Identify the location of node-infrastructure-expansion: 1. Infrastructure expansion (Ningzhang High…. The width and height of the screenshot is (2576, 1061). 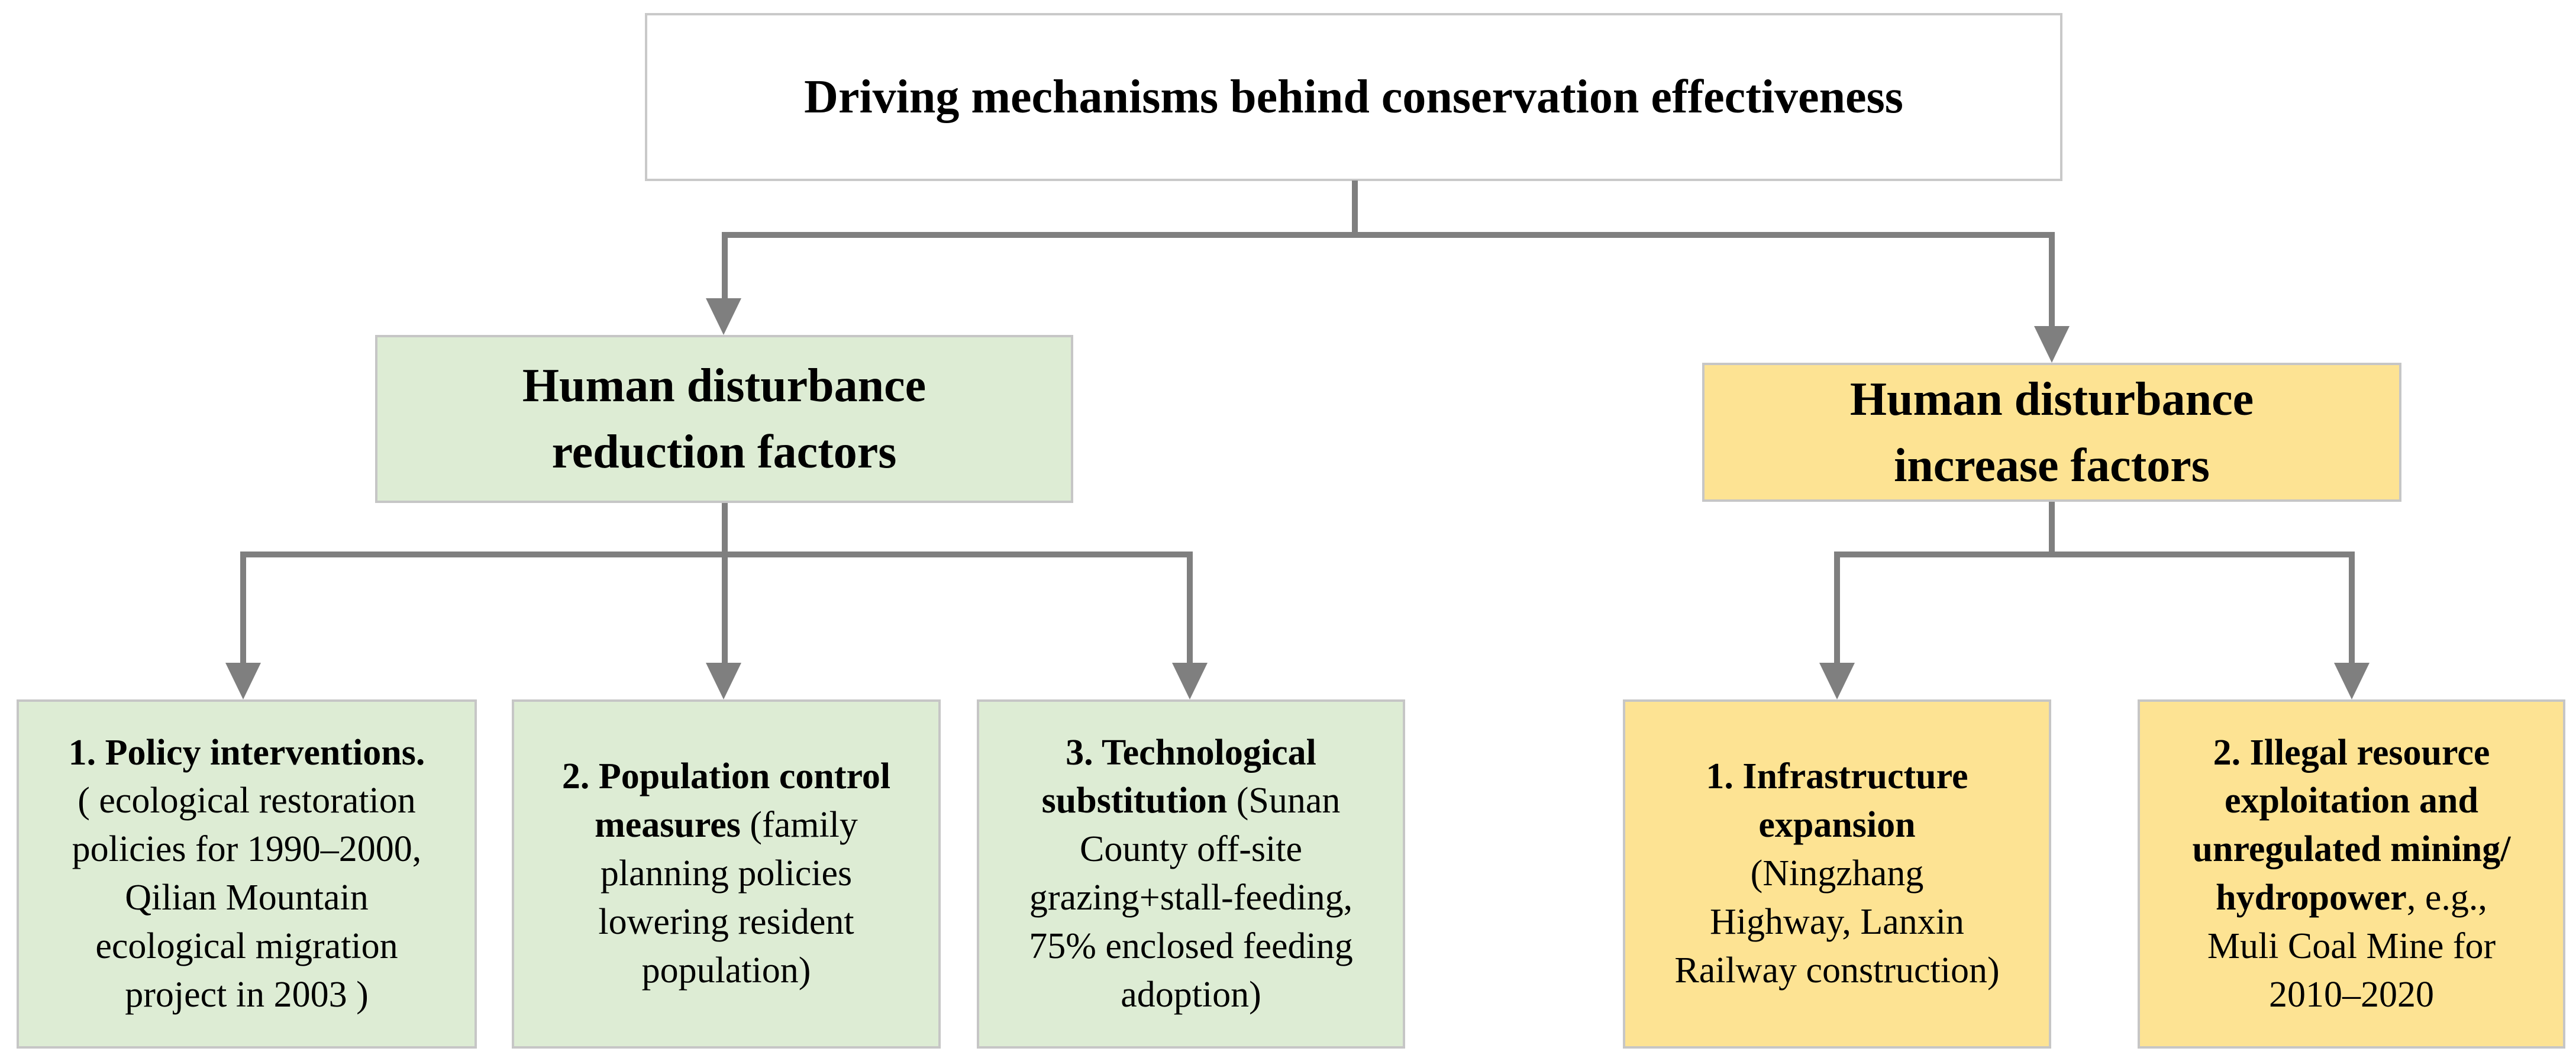
(1837, 874).